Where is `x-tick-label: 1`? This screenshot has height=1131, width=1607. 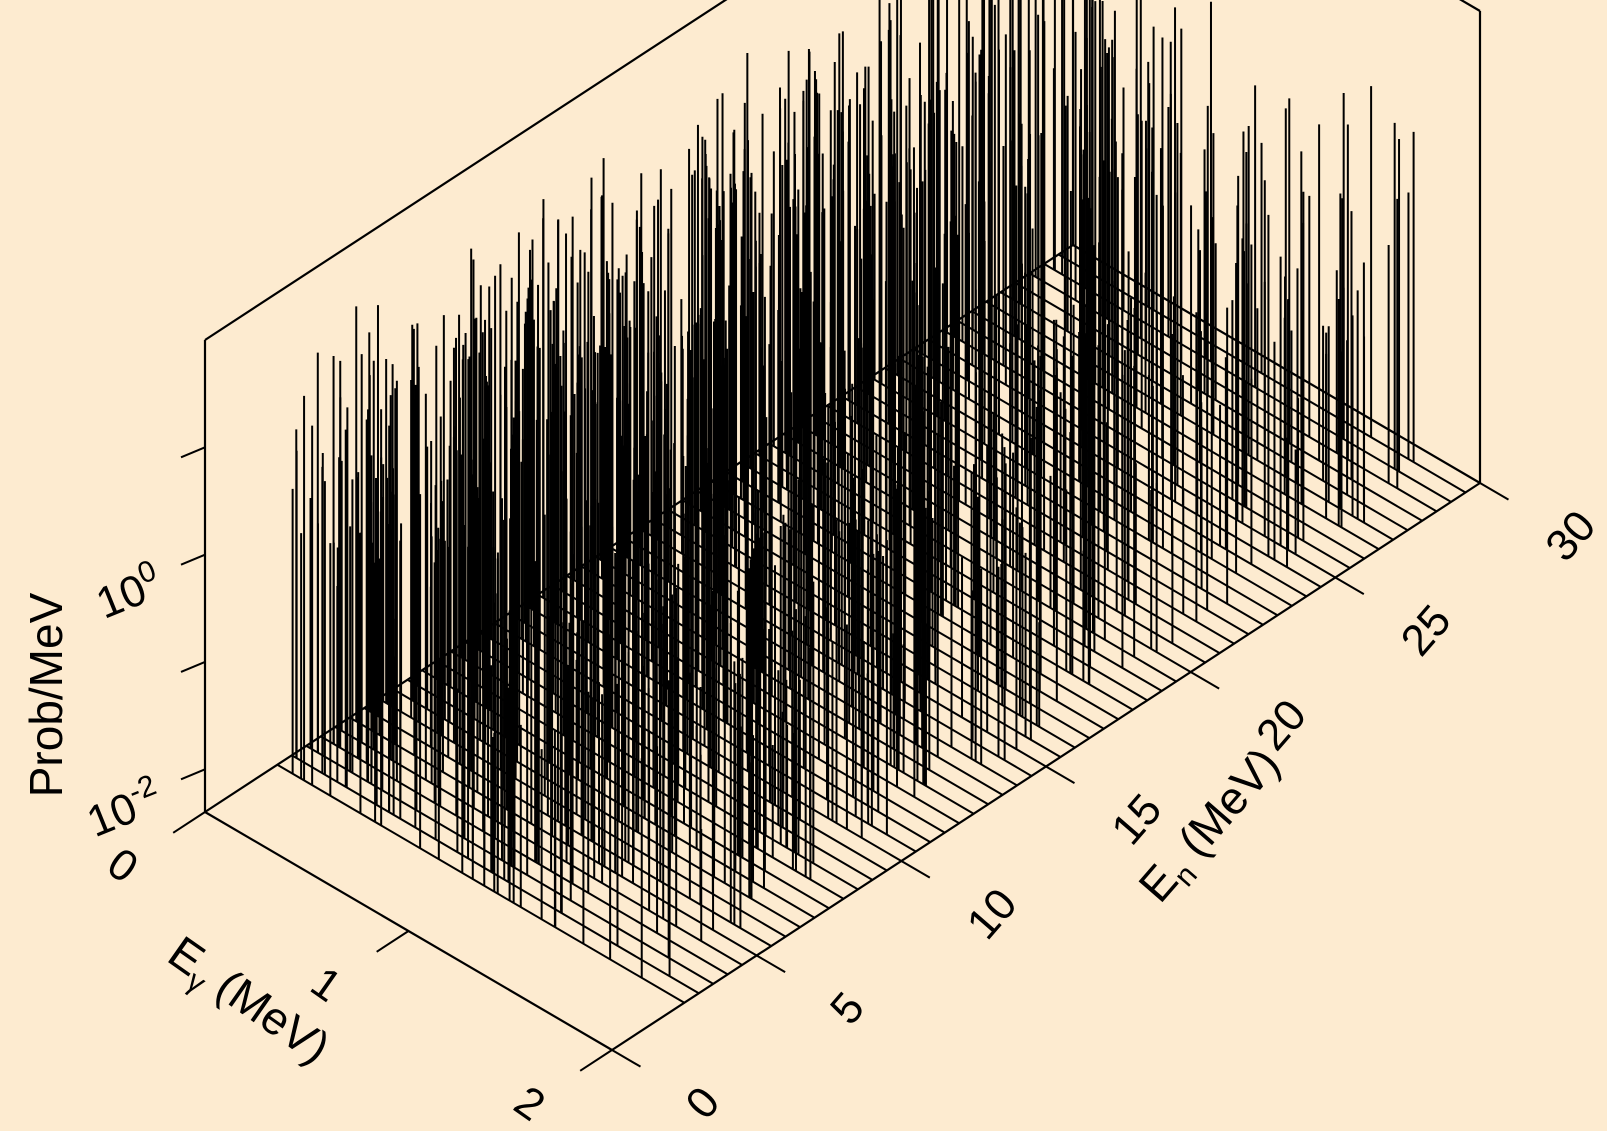
x-tick-label: 1 is located at coordinates (326, 985).